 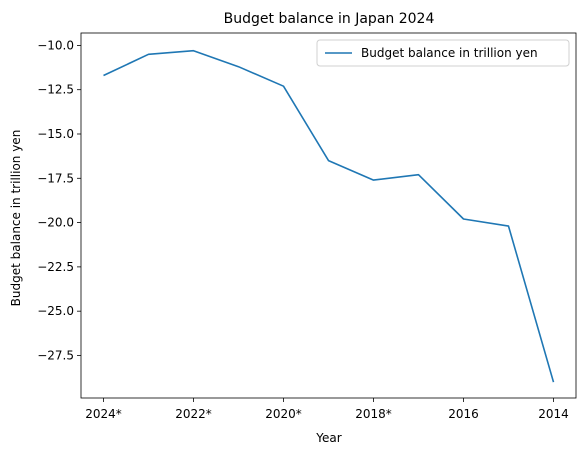 I want to click on chart-title: Budget balance in Japan 2024, so click(x=329, y=19).